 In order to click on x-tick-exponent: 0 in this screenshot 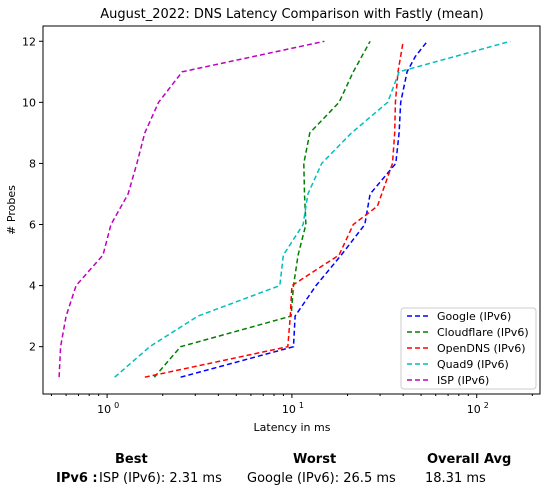, I will do `click(116, 405)`.